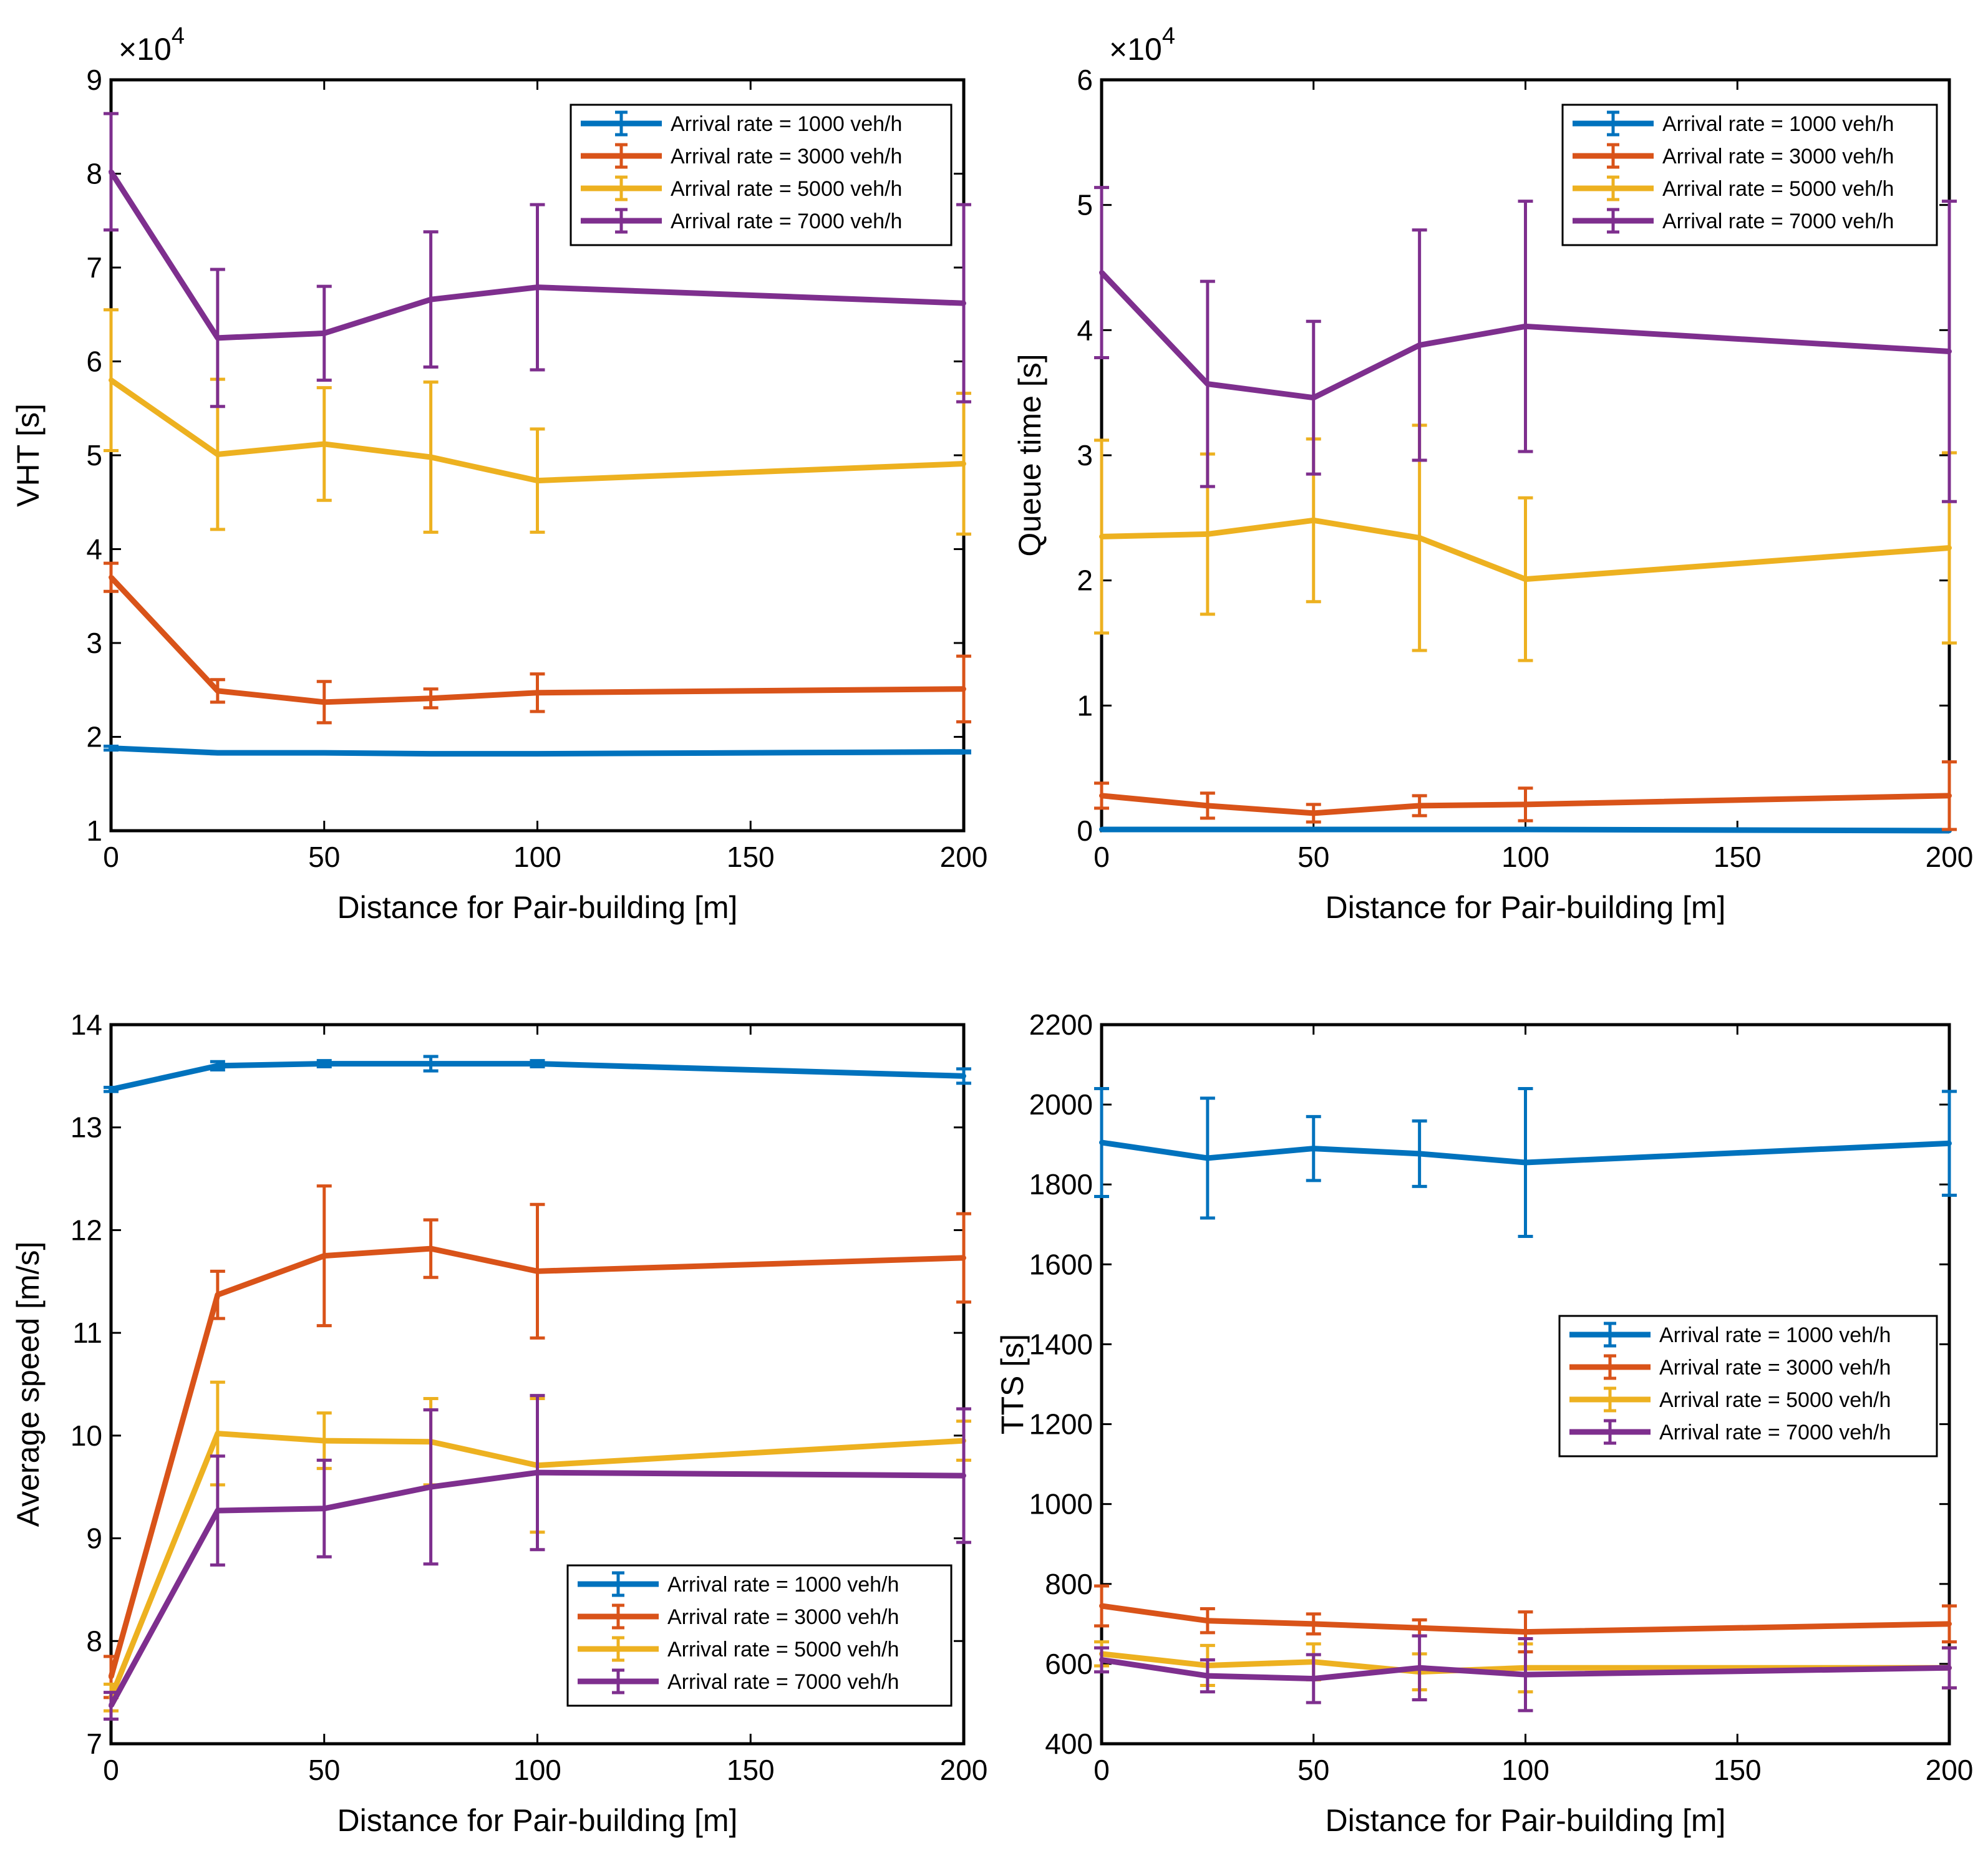 This screenshot has width=1988, height=1861. Describe the element at coordinates (1061, 1024) in the screenshot. I see `y-tick-label: 2200` at that location.